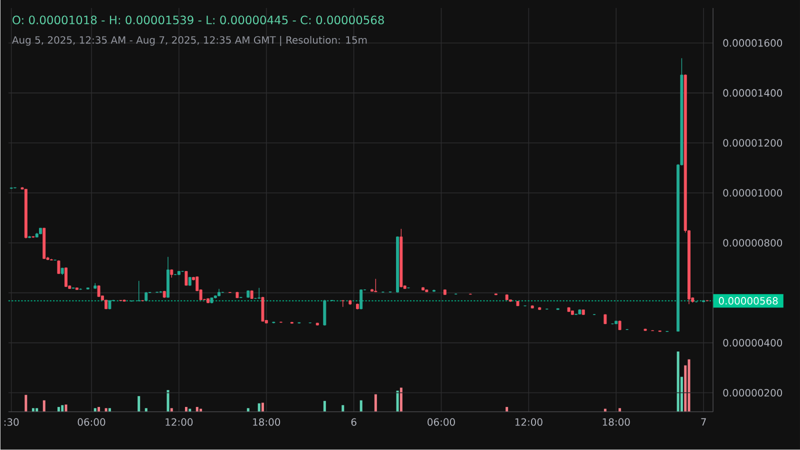  Describe the element at coordinates (353, 422) in the screenshot. I see `x-tick-label: 6` at that location.